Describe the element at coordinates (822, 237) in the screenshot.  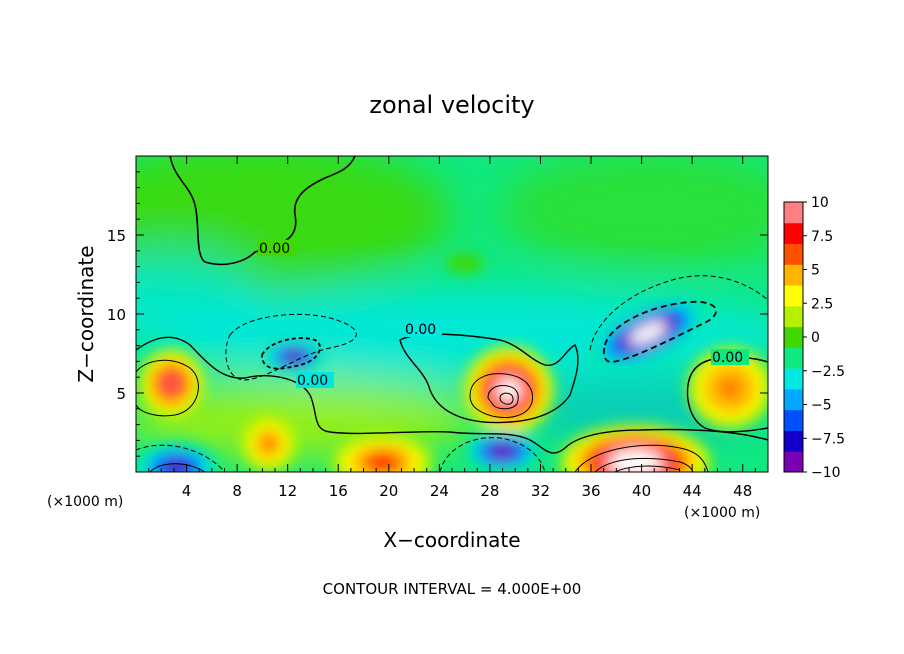
I see `colorbar-tick-label: 7.5` at that location.